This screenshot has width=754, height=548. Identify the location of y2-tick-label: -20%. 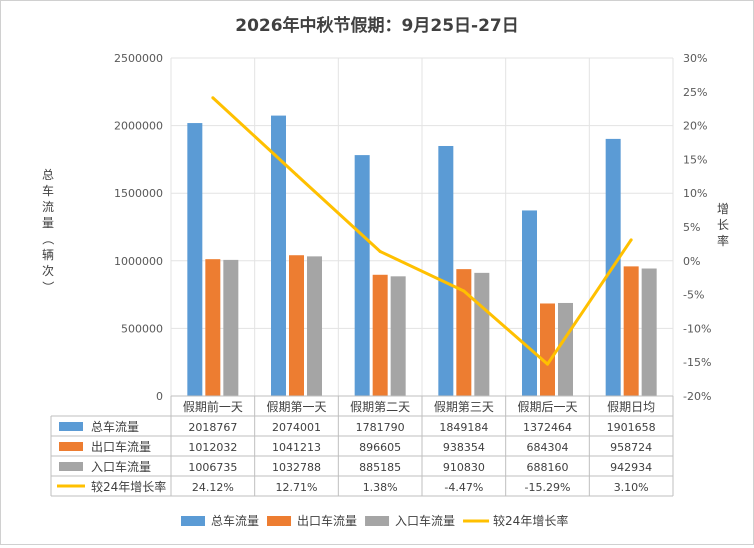
(697, 396).